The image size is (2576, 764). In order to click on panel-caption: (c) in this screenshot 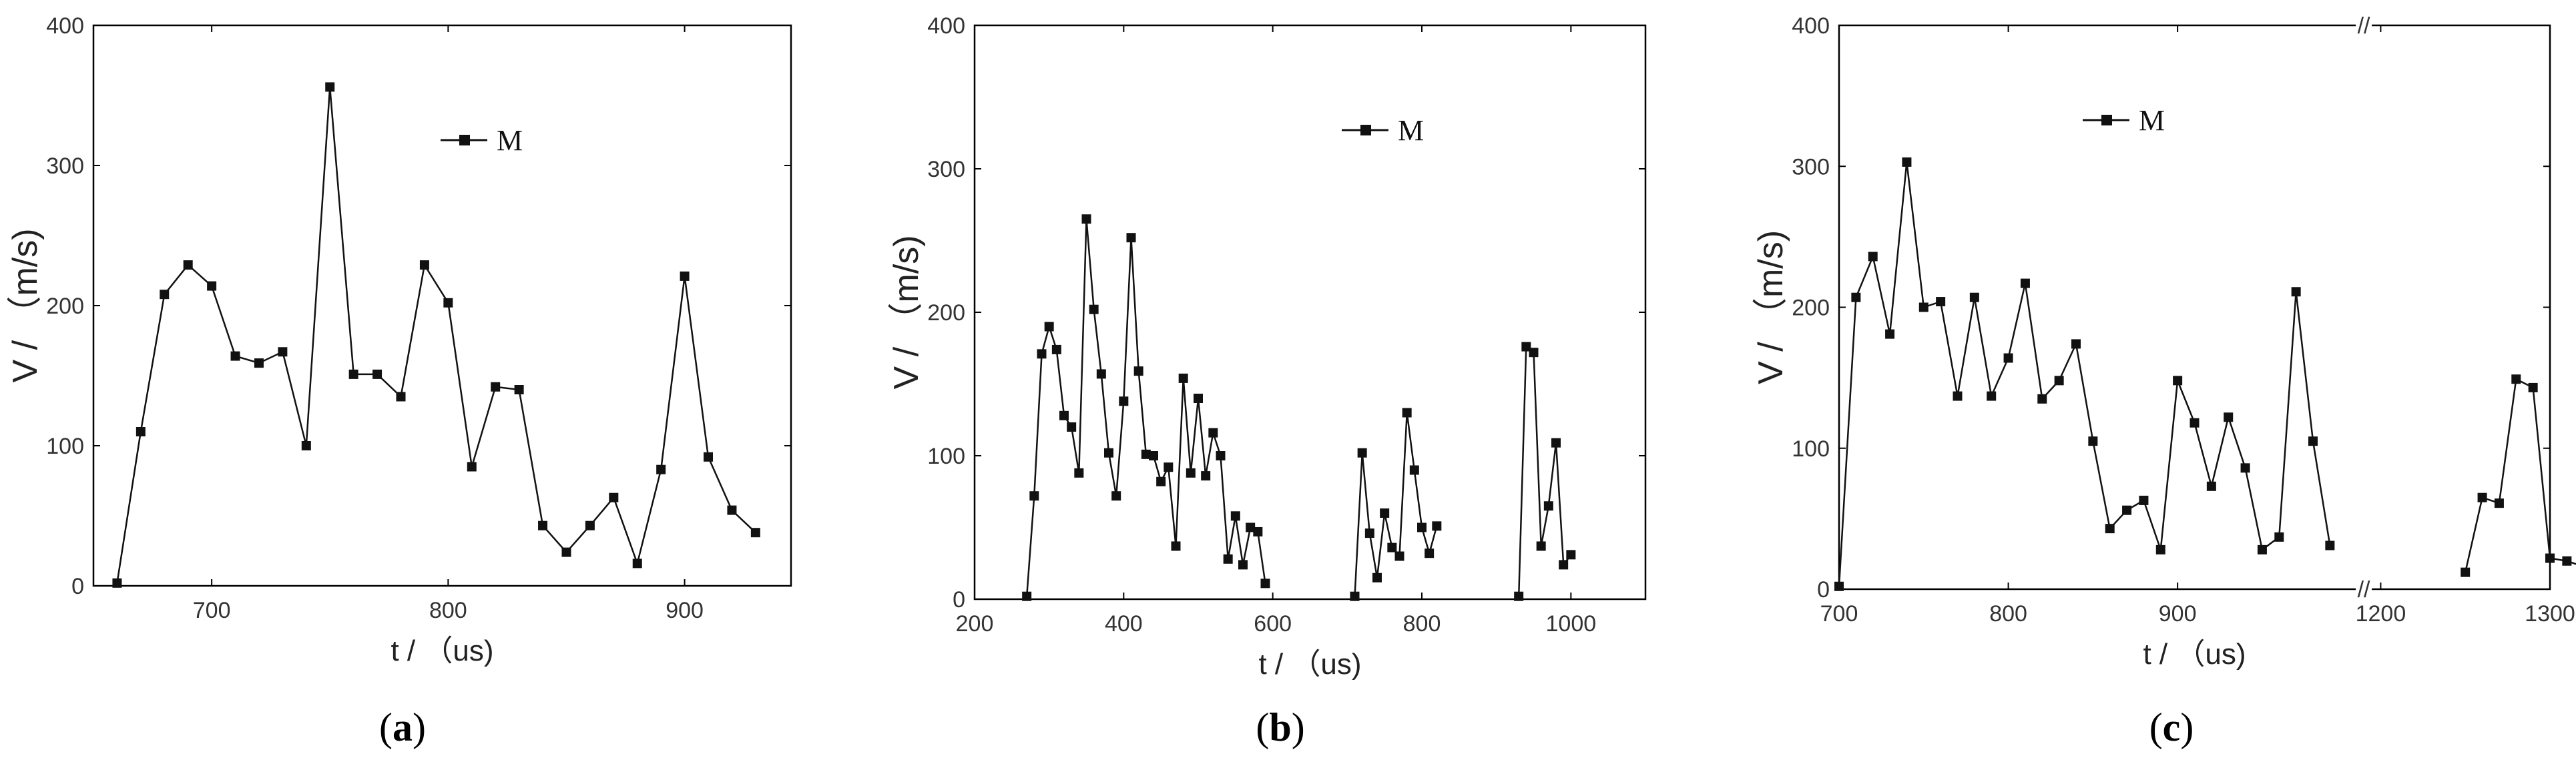, I will do `click(2171, 727)`.